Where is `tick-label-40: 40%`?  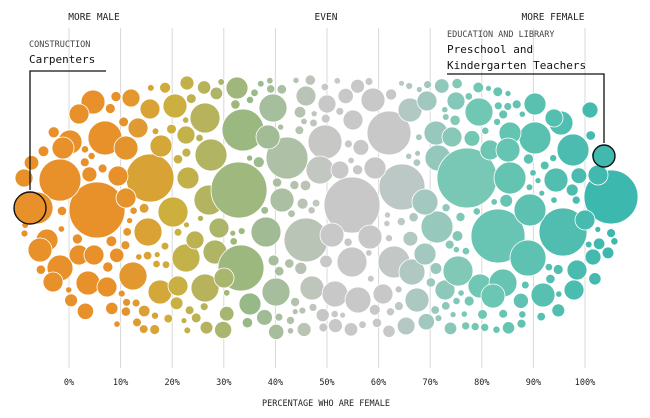 tick-label-40: 40% is located at coordinates (275, 383).